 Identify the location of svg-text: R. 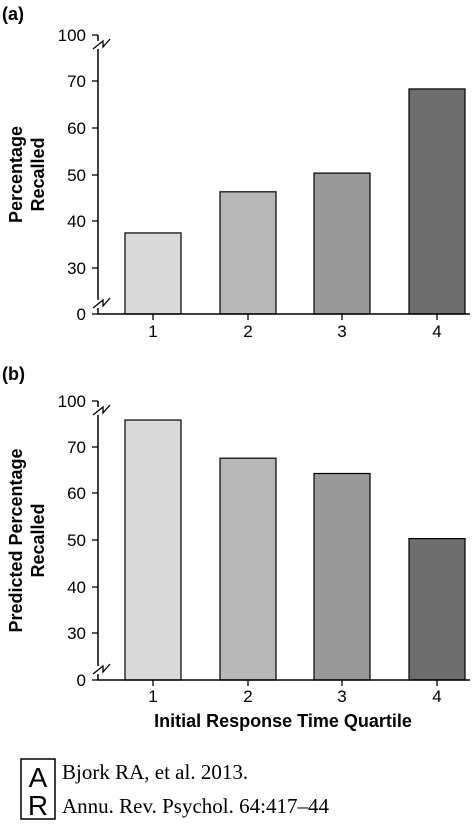
(38, 805).